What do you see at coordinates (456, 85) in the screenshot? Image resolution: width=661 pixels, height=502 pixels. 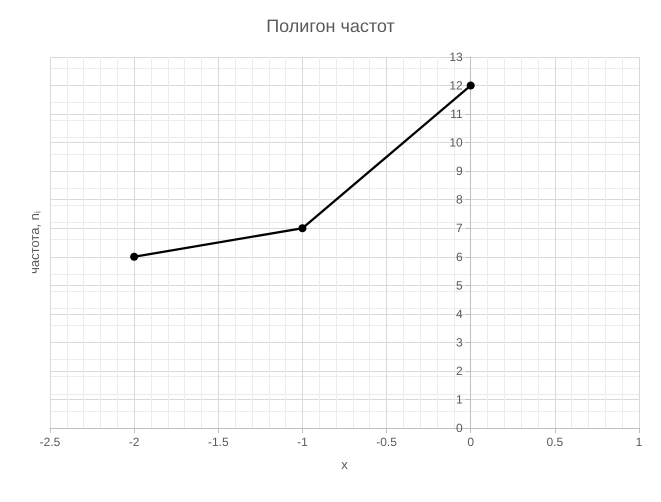 I see `y-tick-label: 12` at bounding box center [456, 85].